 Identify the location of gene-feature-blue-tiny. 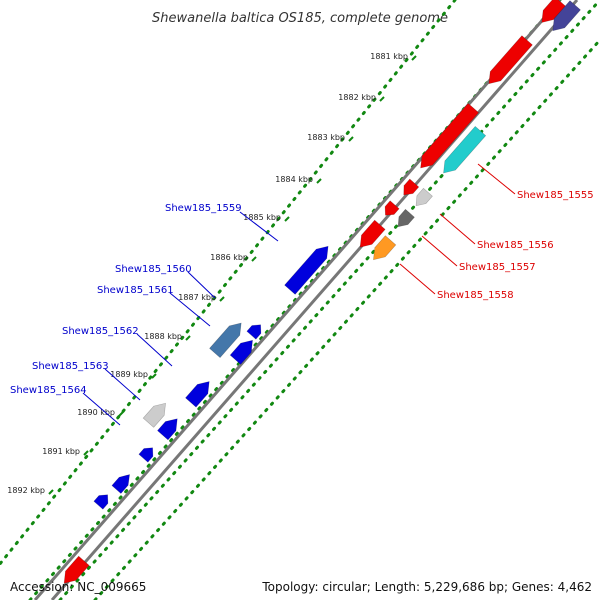
(101, 502).